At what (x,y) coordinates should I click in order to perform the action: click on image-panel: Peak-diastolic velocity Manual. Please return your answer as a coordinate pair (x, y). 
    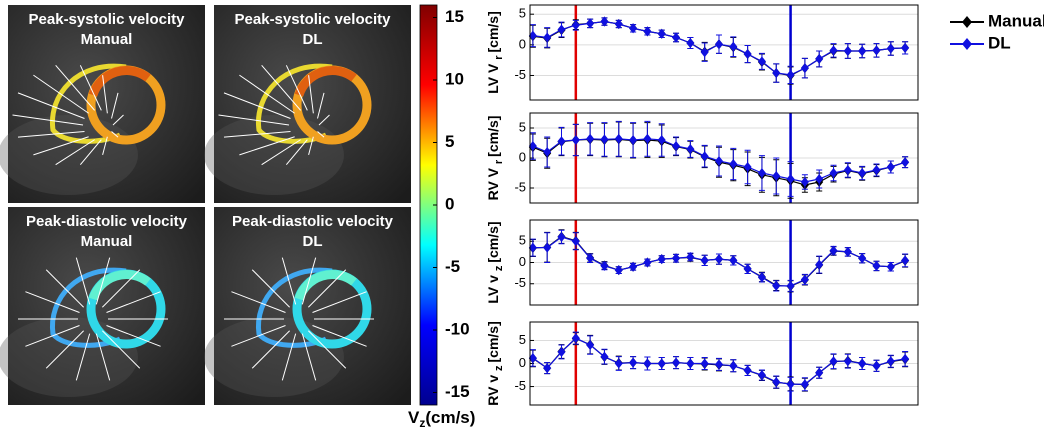
    Looking at the image, I should click on (102, 306).